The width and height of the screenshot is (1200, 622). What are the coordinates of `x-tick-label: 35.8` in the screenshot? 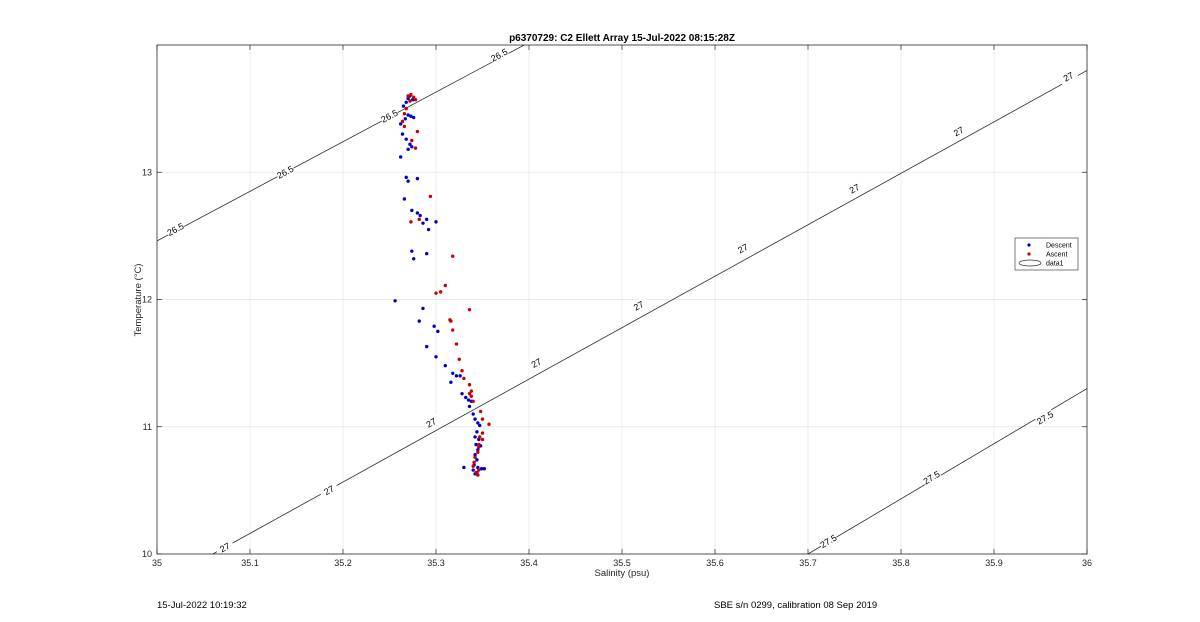 It's located at (901, 563).